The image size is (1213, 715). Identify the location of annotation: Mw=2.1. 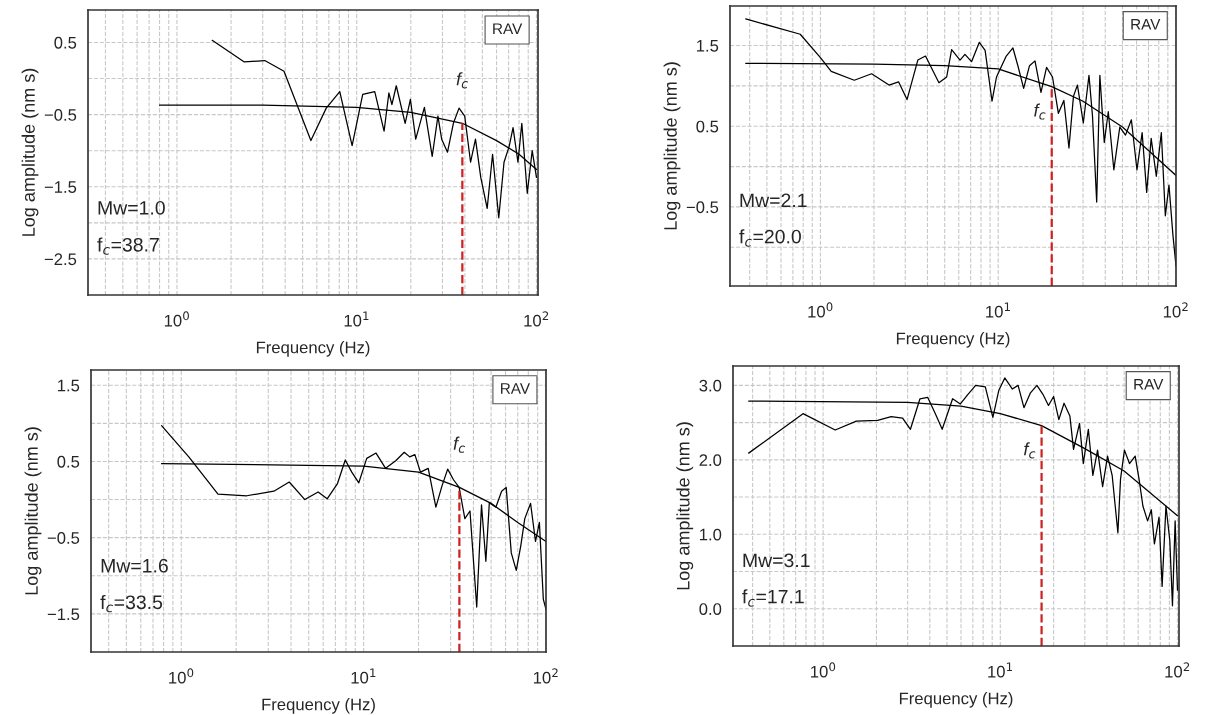
(773, 200).